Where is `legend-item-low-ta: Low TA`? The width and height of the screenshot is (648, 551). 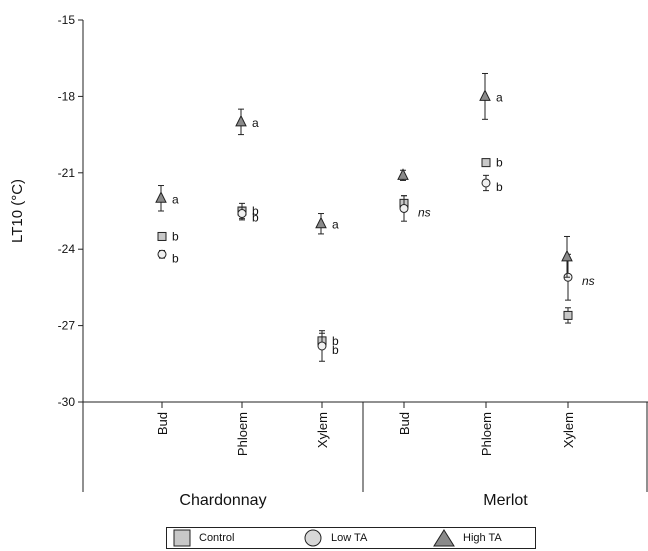 legend-item-low-ta: Low TA is located at coordinates (335, 538).